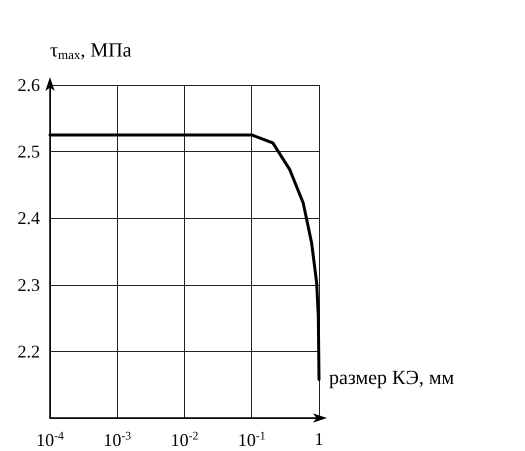 The height and width of the screenshot is (451, 525). What do you see at coordinates (29, 218) in the screenshot?
I see `y-tick-label: 2.4` at bounding box center [29, 218].